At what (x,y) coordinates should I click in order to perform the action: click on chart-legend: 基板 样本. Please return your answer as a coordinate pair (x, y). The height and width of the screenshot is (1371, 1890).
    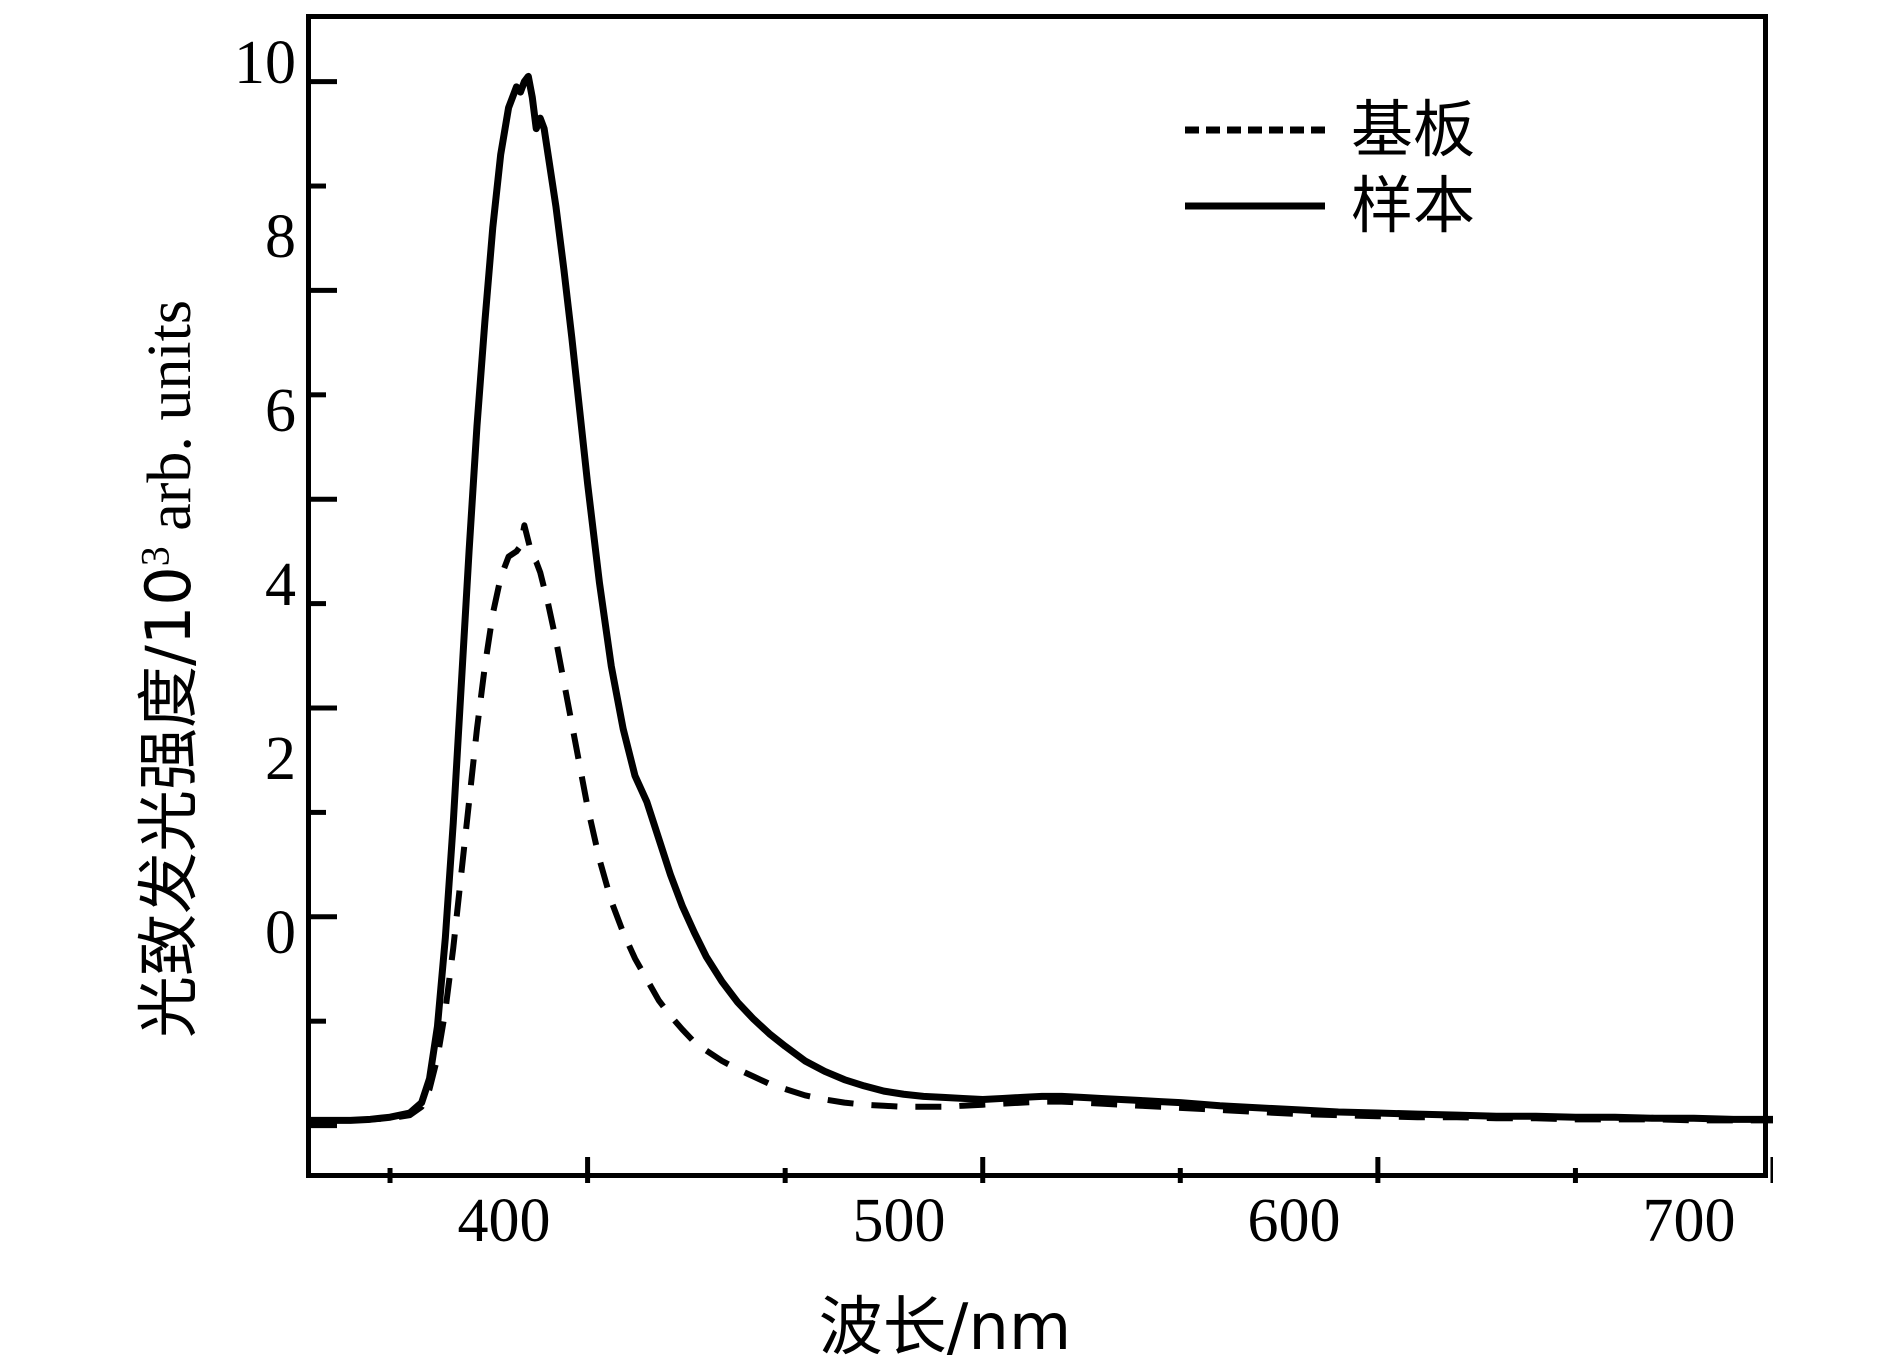
    Looking at the image, I should click on (1350, 168).